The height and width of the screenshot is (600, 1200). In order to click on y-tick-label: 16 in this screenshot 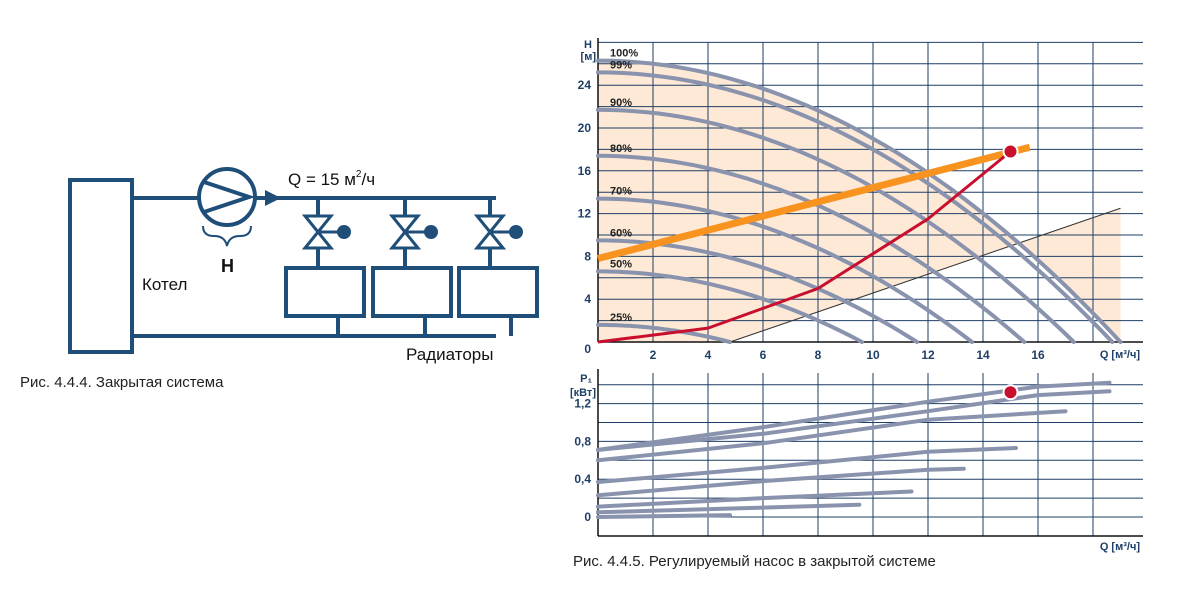, I will do `click(585, 171)`.